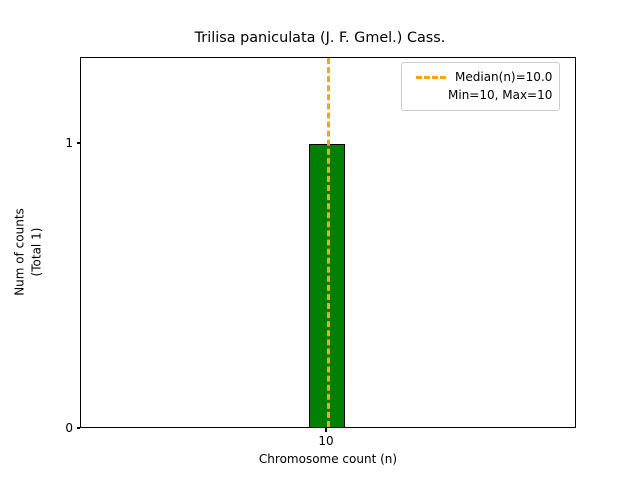 The width and height of the screenshot is (640, 480). Describe the element at coordinates (69, 143) in the screenshot. I see `y-tick-label: 1` at that location.